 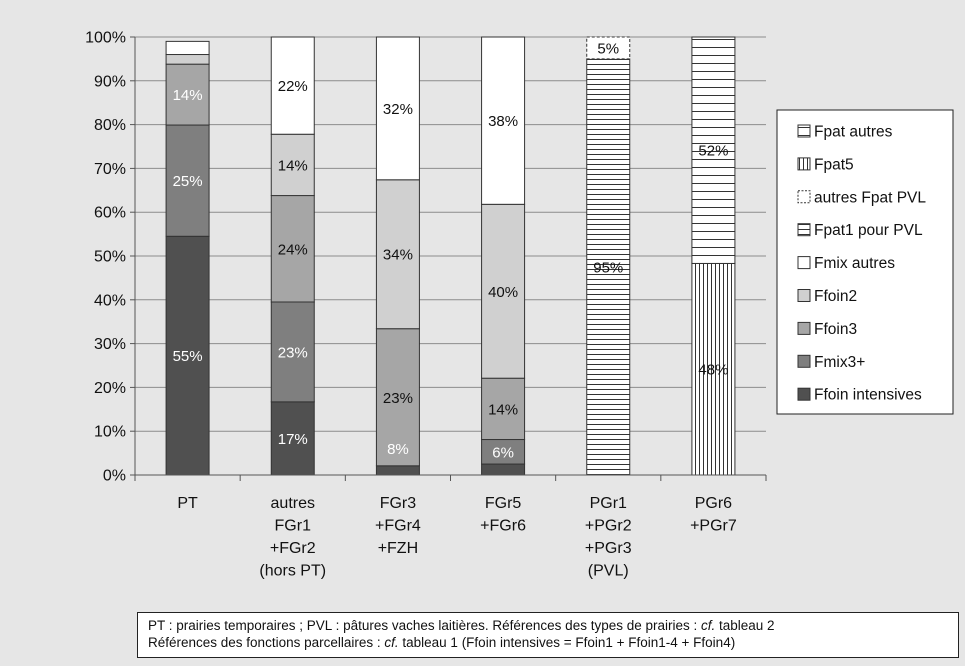 I want to click on y-axis: 0% 10% 20% 30% 40% 50% 60% 70% 80% 90% 100%, so click(x=110, y=257).